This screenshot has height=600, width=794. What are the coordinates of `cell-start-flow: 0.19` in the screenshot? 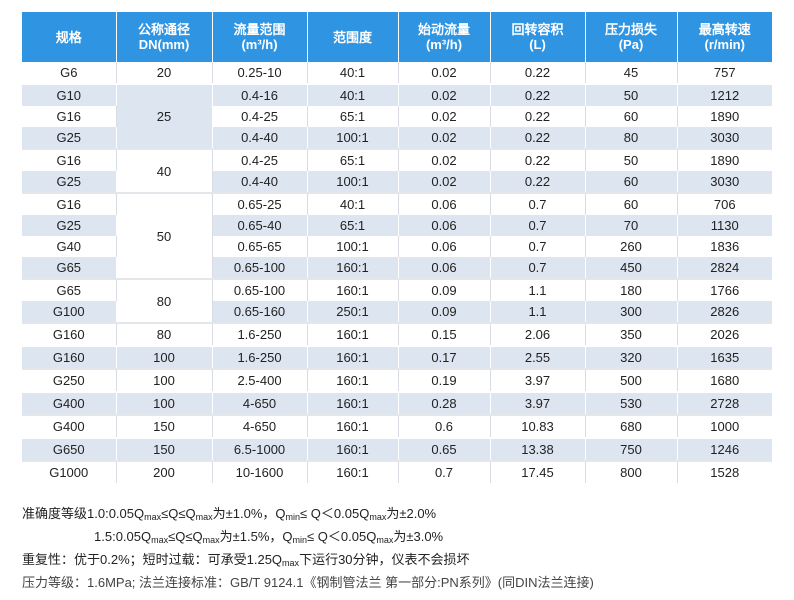 It's located at (444, 380).